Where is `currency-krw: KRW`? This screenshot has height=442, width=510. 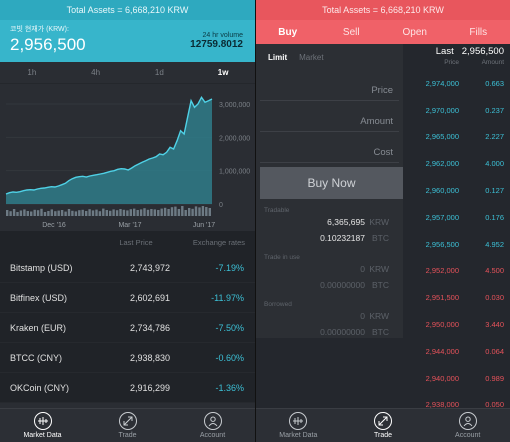
currency-krw: KRW is located at coordinates (379, 269).